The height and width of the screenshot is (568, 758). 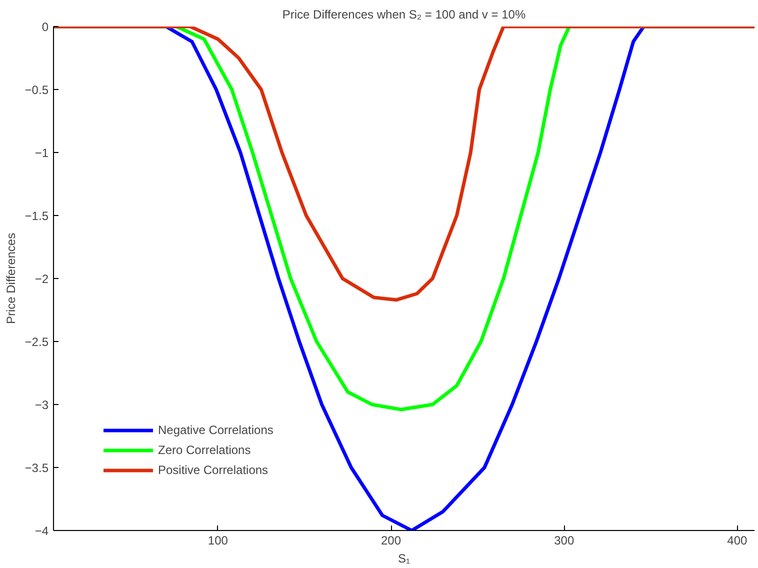 I want to click on x-tick-label: 300, so click(x=564, y=541).